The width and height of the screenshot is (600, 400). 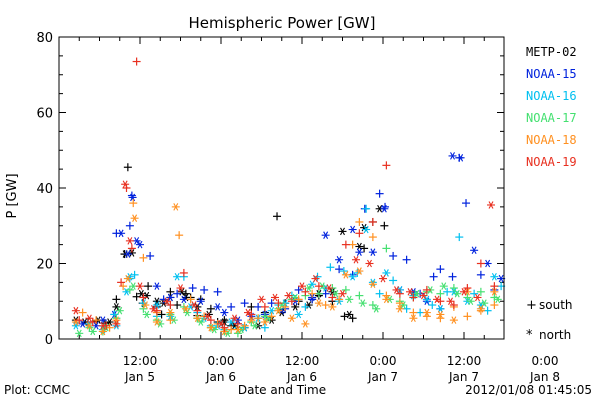 What do you see at coordinates (140, 361) in the screenshot?
I see `x-tick-time-label: 12:00` at bounding box center [140, 361].